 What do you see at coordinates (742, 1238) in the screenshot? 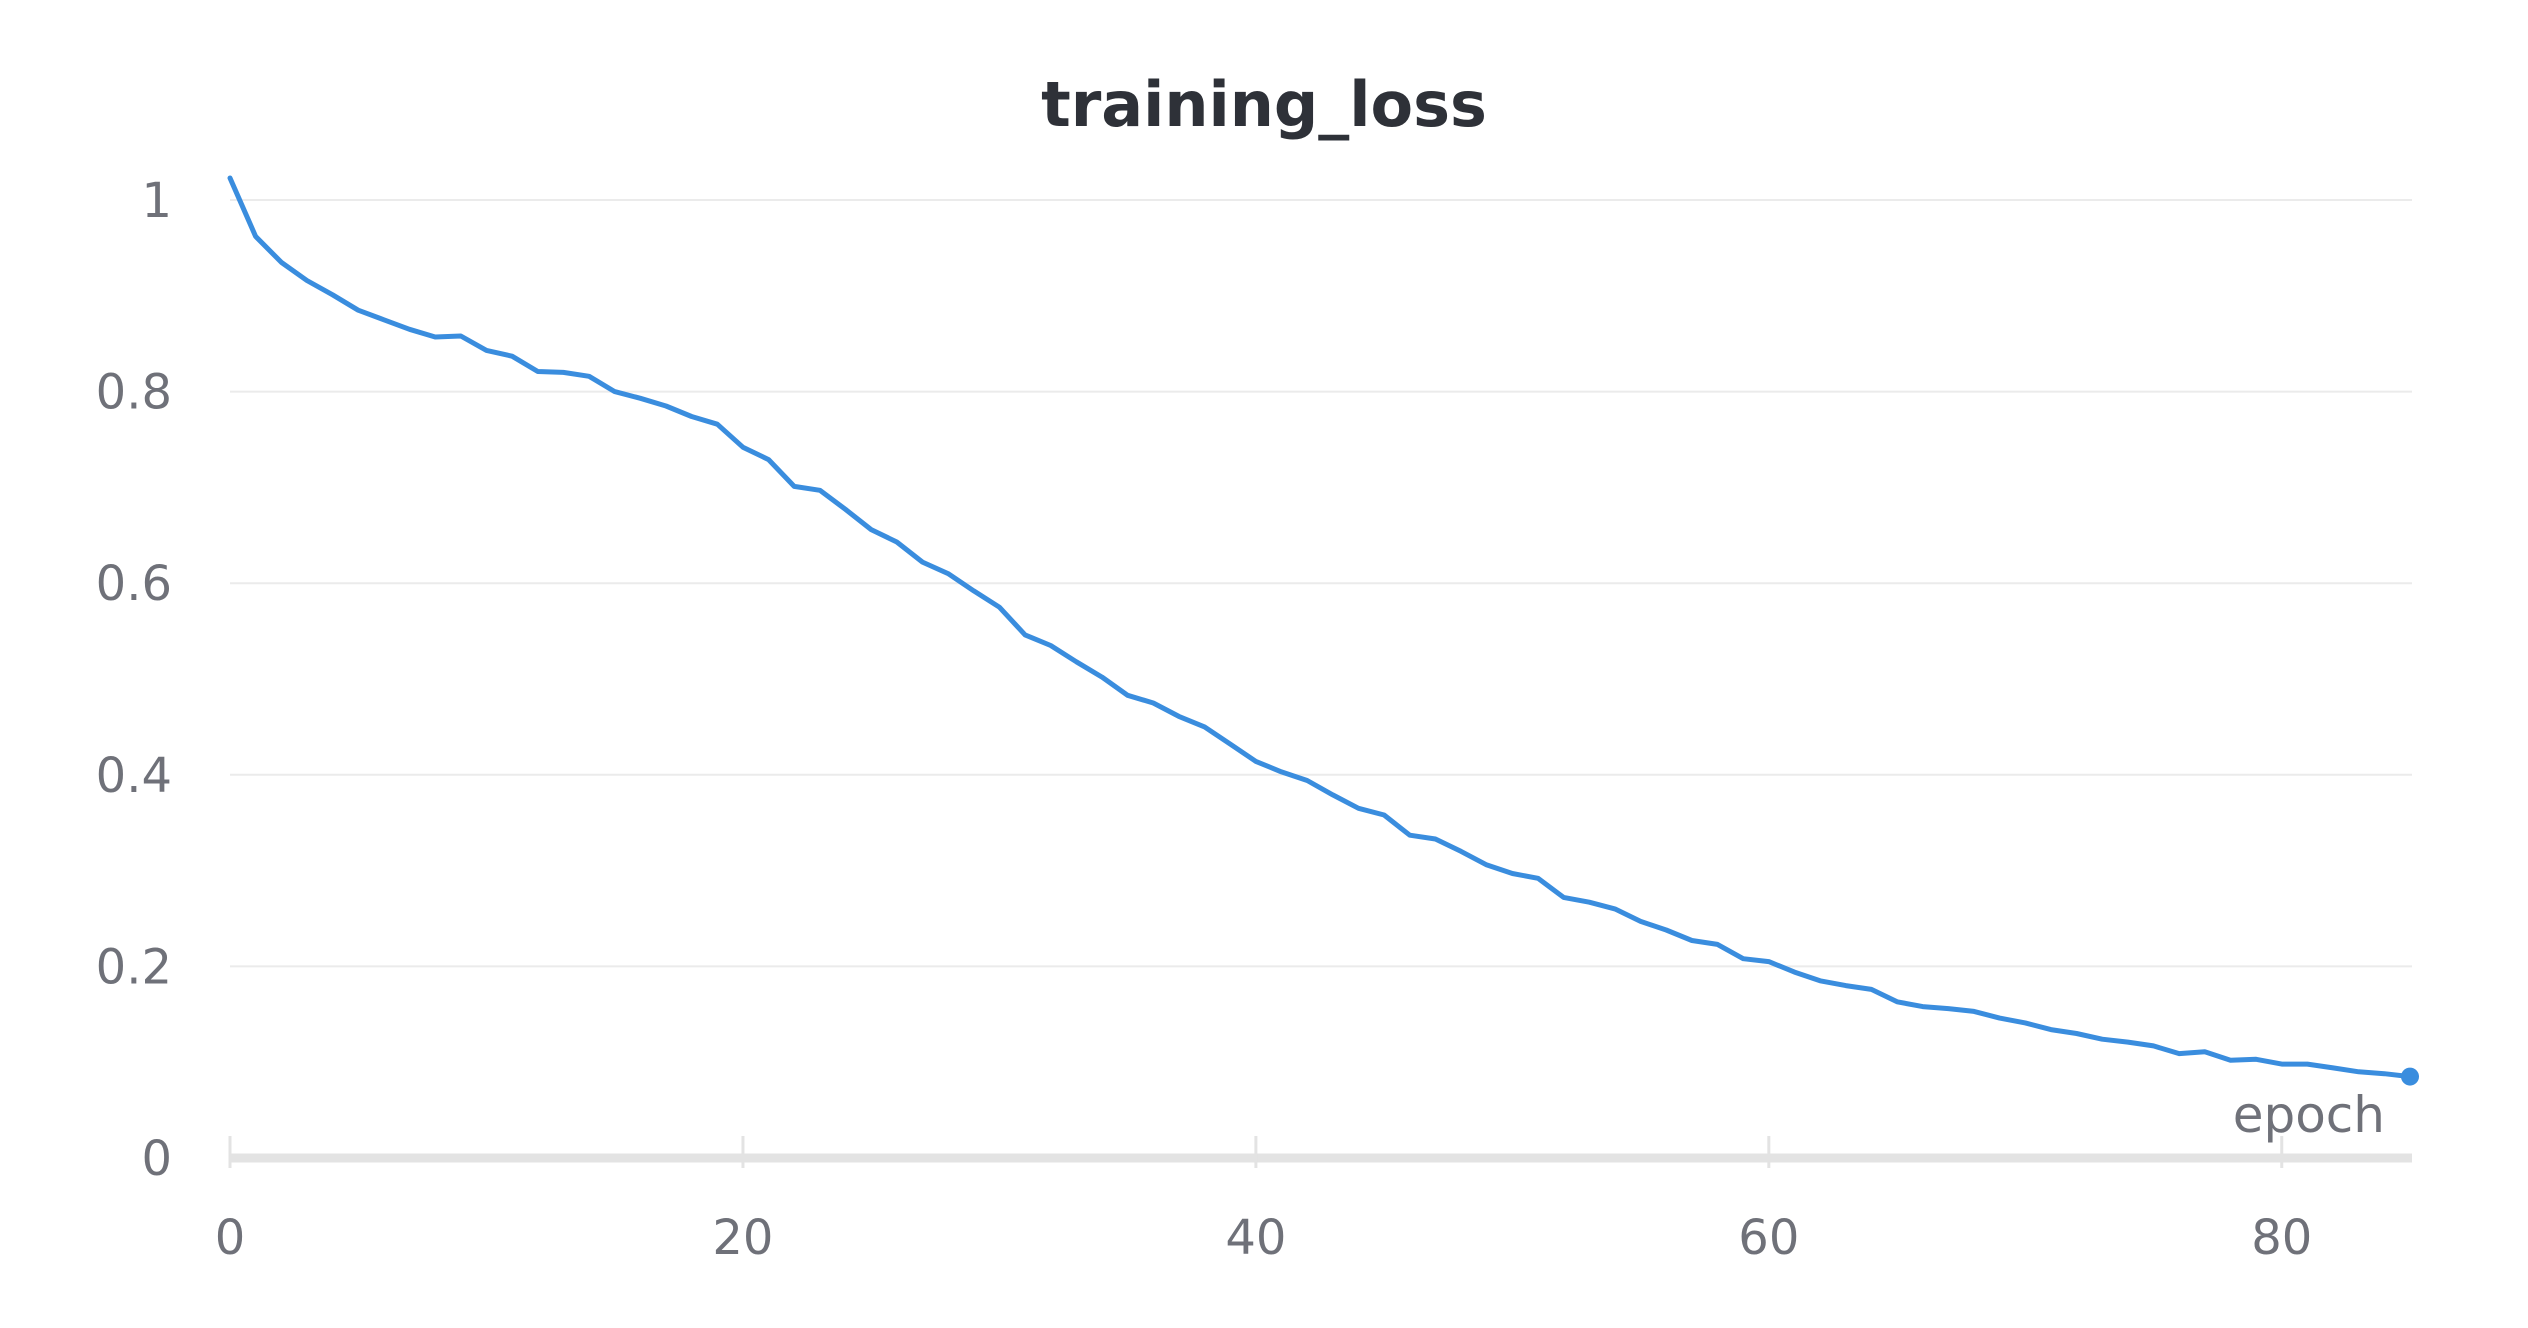
I see `x-tick-label: 20` at bounding box center [742, 1238].